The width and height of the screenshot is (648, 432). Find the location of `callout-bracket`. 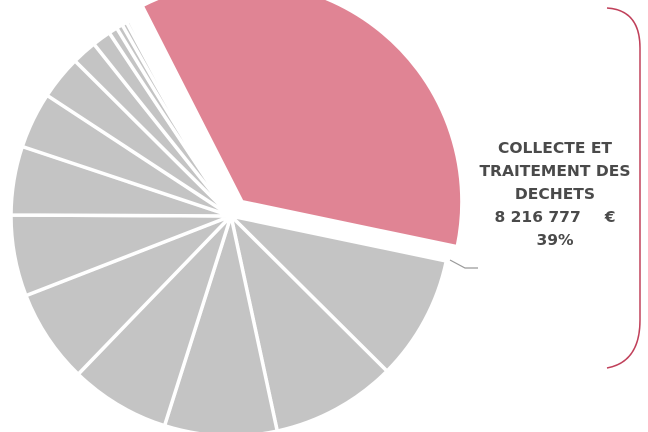

callout-bracket is located at coordinates (623, 188).